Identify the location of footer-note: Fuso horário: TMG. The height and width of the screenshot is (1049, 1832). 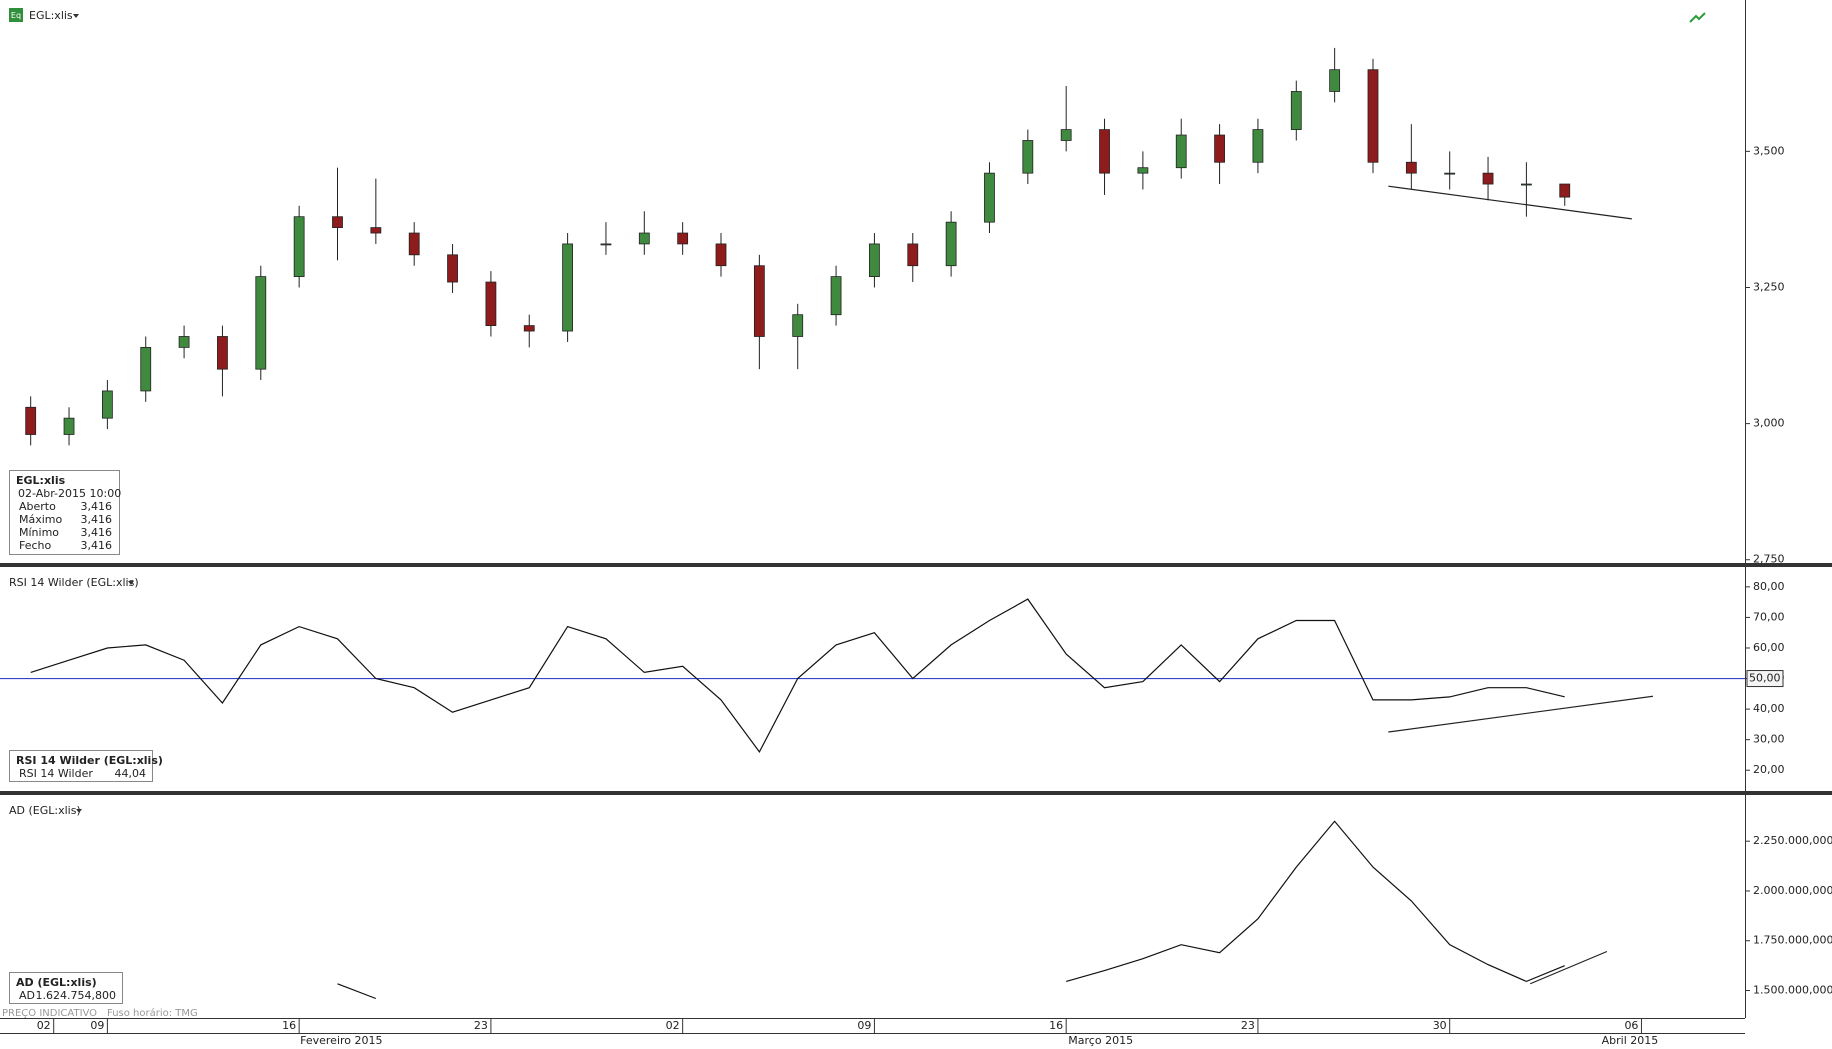
(152, 1013).